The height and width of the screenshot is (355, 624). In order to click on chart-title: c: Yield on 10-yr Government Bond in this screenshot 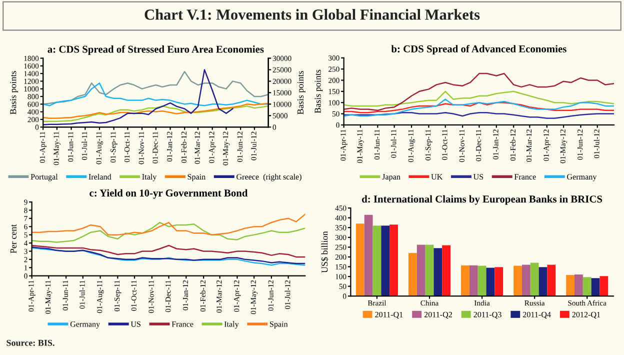, I will do `click(169, 194)`.